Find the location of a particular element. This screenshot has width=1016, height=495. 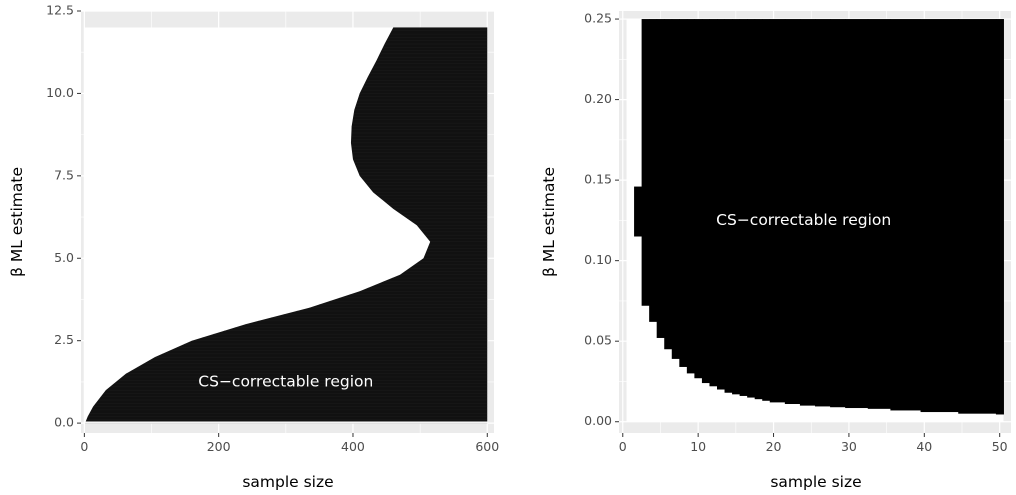

left-y-axis-title: β ML estimate is located at coordinates (17, 222).